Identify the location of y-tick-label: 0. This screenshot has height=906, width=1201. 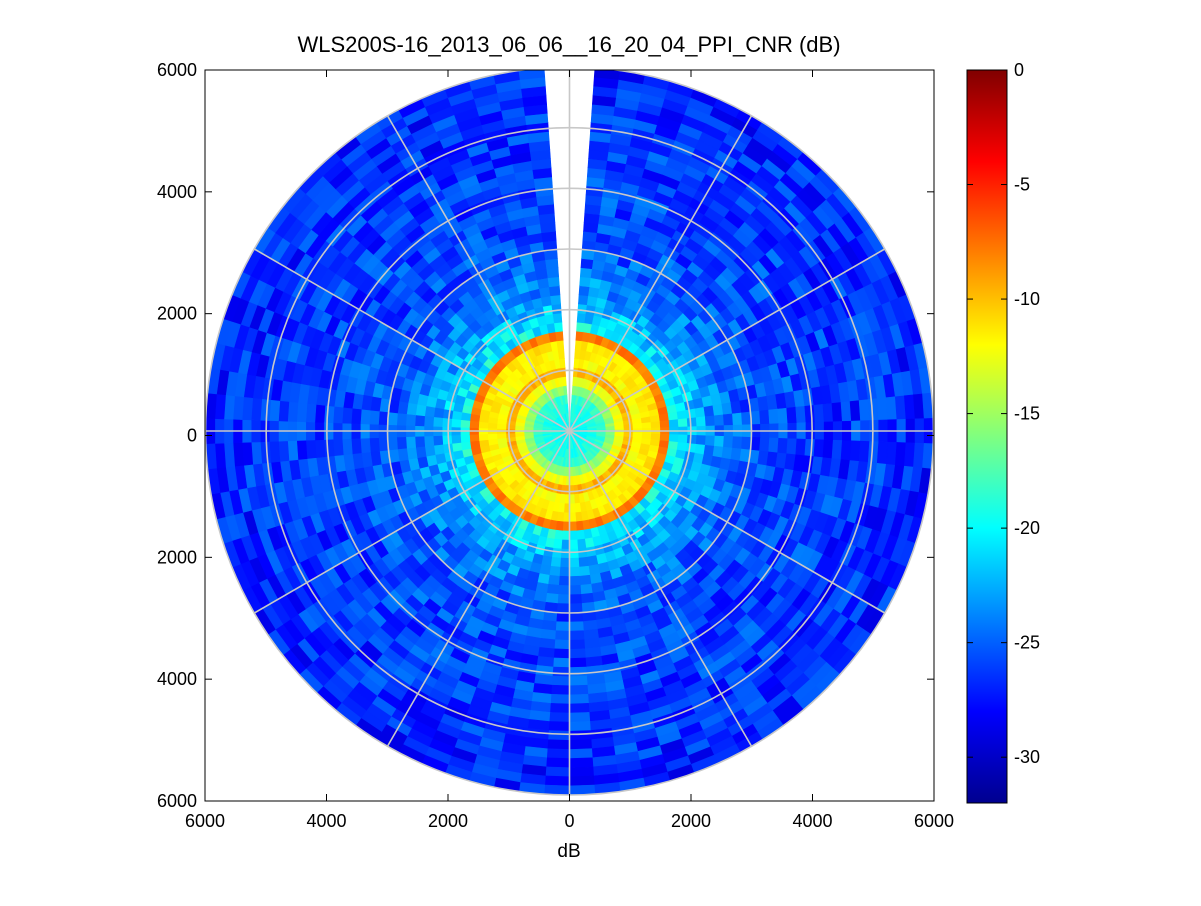
(192, 436).